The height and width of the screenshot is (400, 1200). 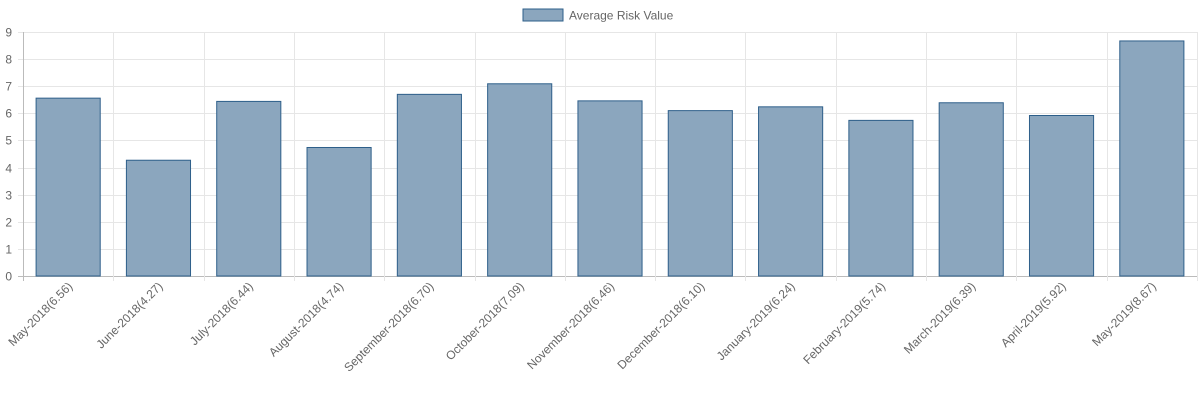 I want to click on x-tick-label: April-2019(5.92), so click(x=1033, y=314).